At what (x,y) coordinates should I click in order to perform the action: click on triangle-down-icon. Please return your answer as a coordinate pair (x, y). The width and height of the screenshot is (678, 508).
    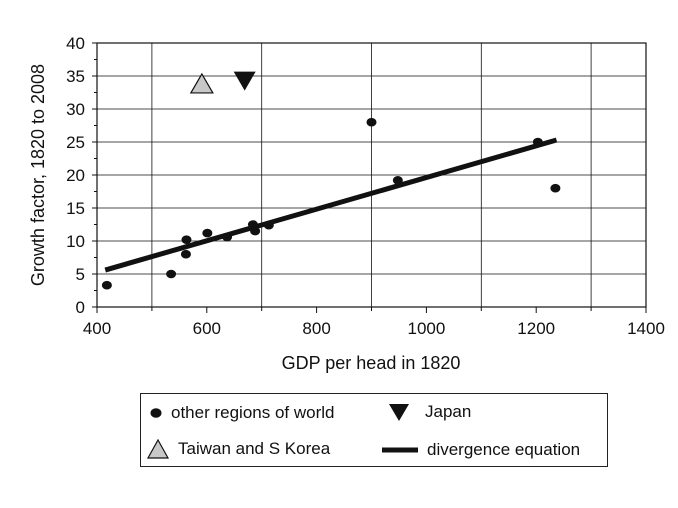
    Looking at the image, I should click on (399, 412).